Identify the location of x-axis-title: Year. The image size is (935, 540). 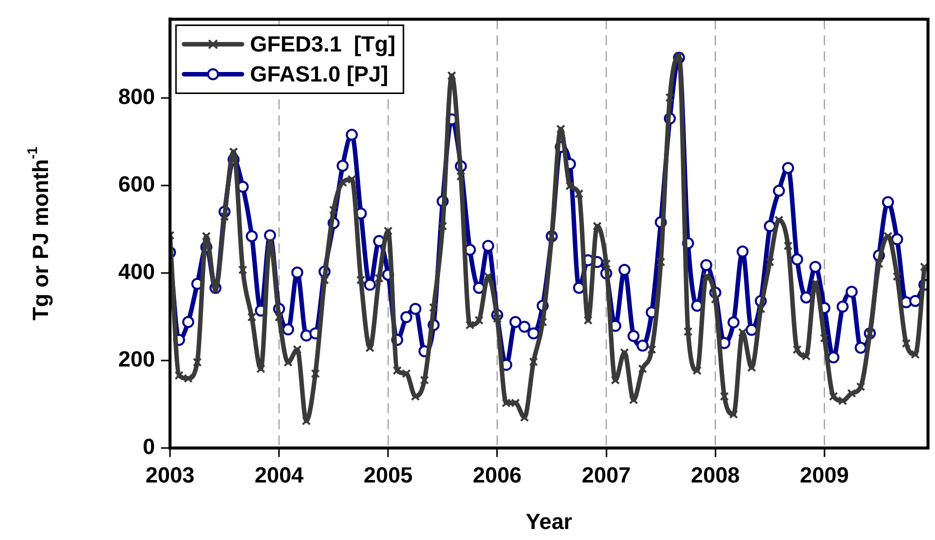
(549, 521).